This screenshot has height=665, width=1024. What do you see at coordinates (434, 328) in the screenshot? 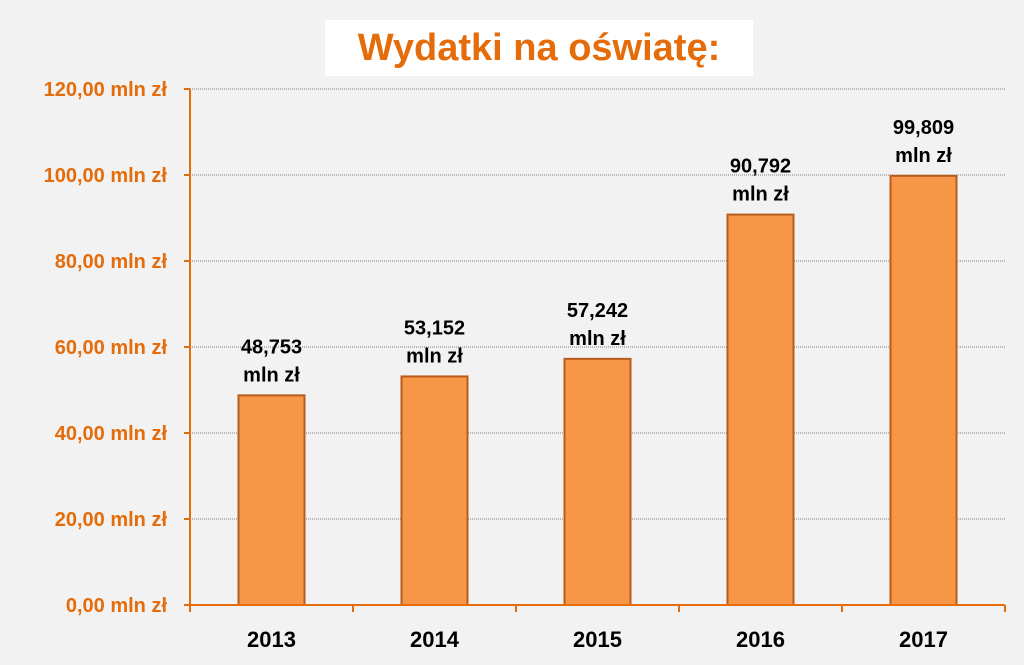
I see `data-label-value: 53,152` at bounding box center [434, 328].